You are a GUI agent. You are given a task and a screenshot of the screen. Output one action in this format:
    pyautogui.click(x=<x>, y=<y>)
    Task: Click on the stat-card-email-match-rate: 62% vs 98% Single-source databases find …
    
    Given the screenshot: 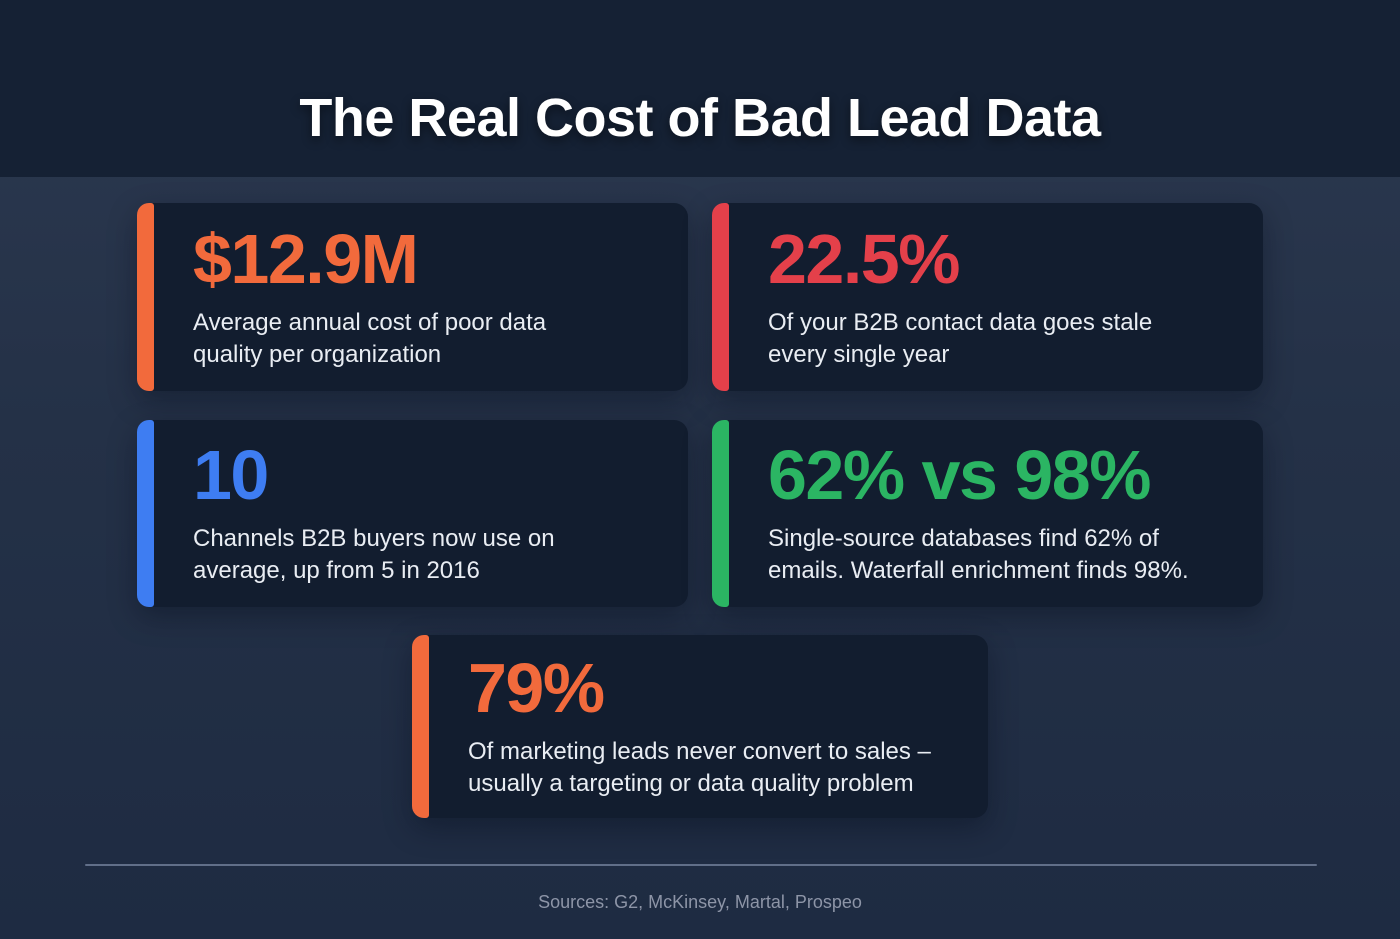 What is the action you would take?
    pyautogui.click(x=987, y=513)
    